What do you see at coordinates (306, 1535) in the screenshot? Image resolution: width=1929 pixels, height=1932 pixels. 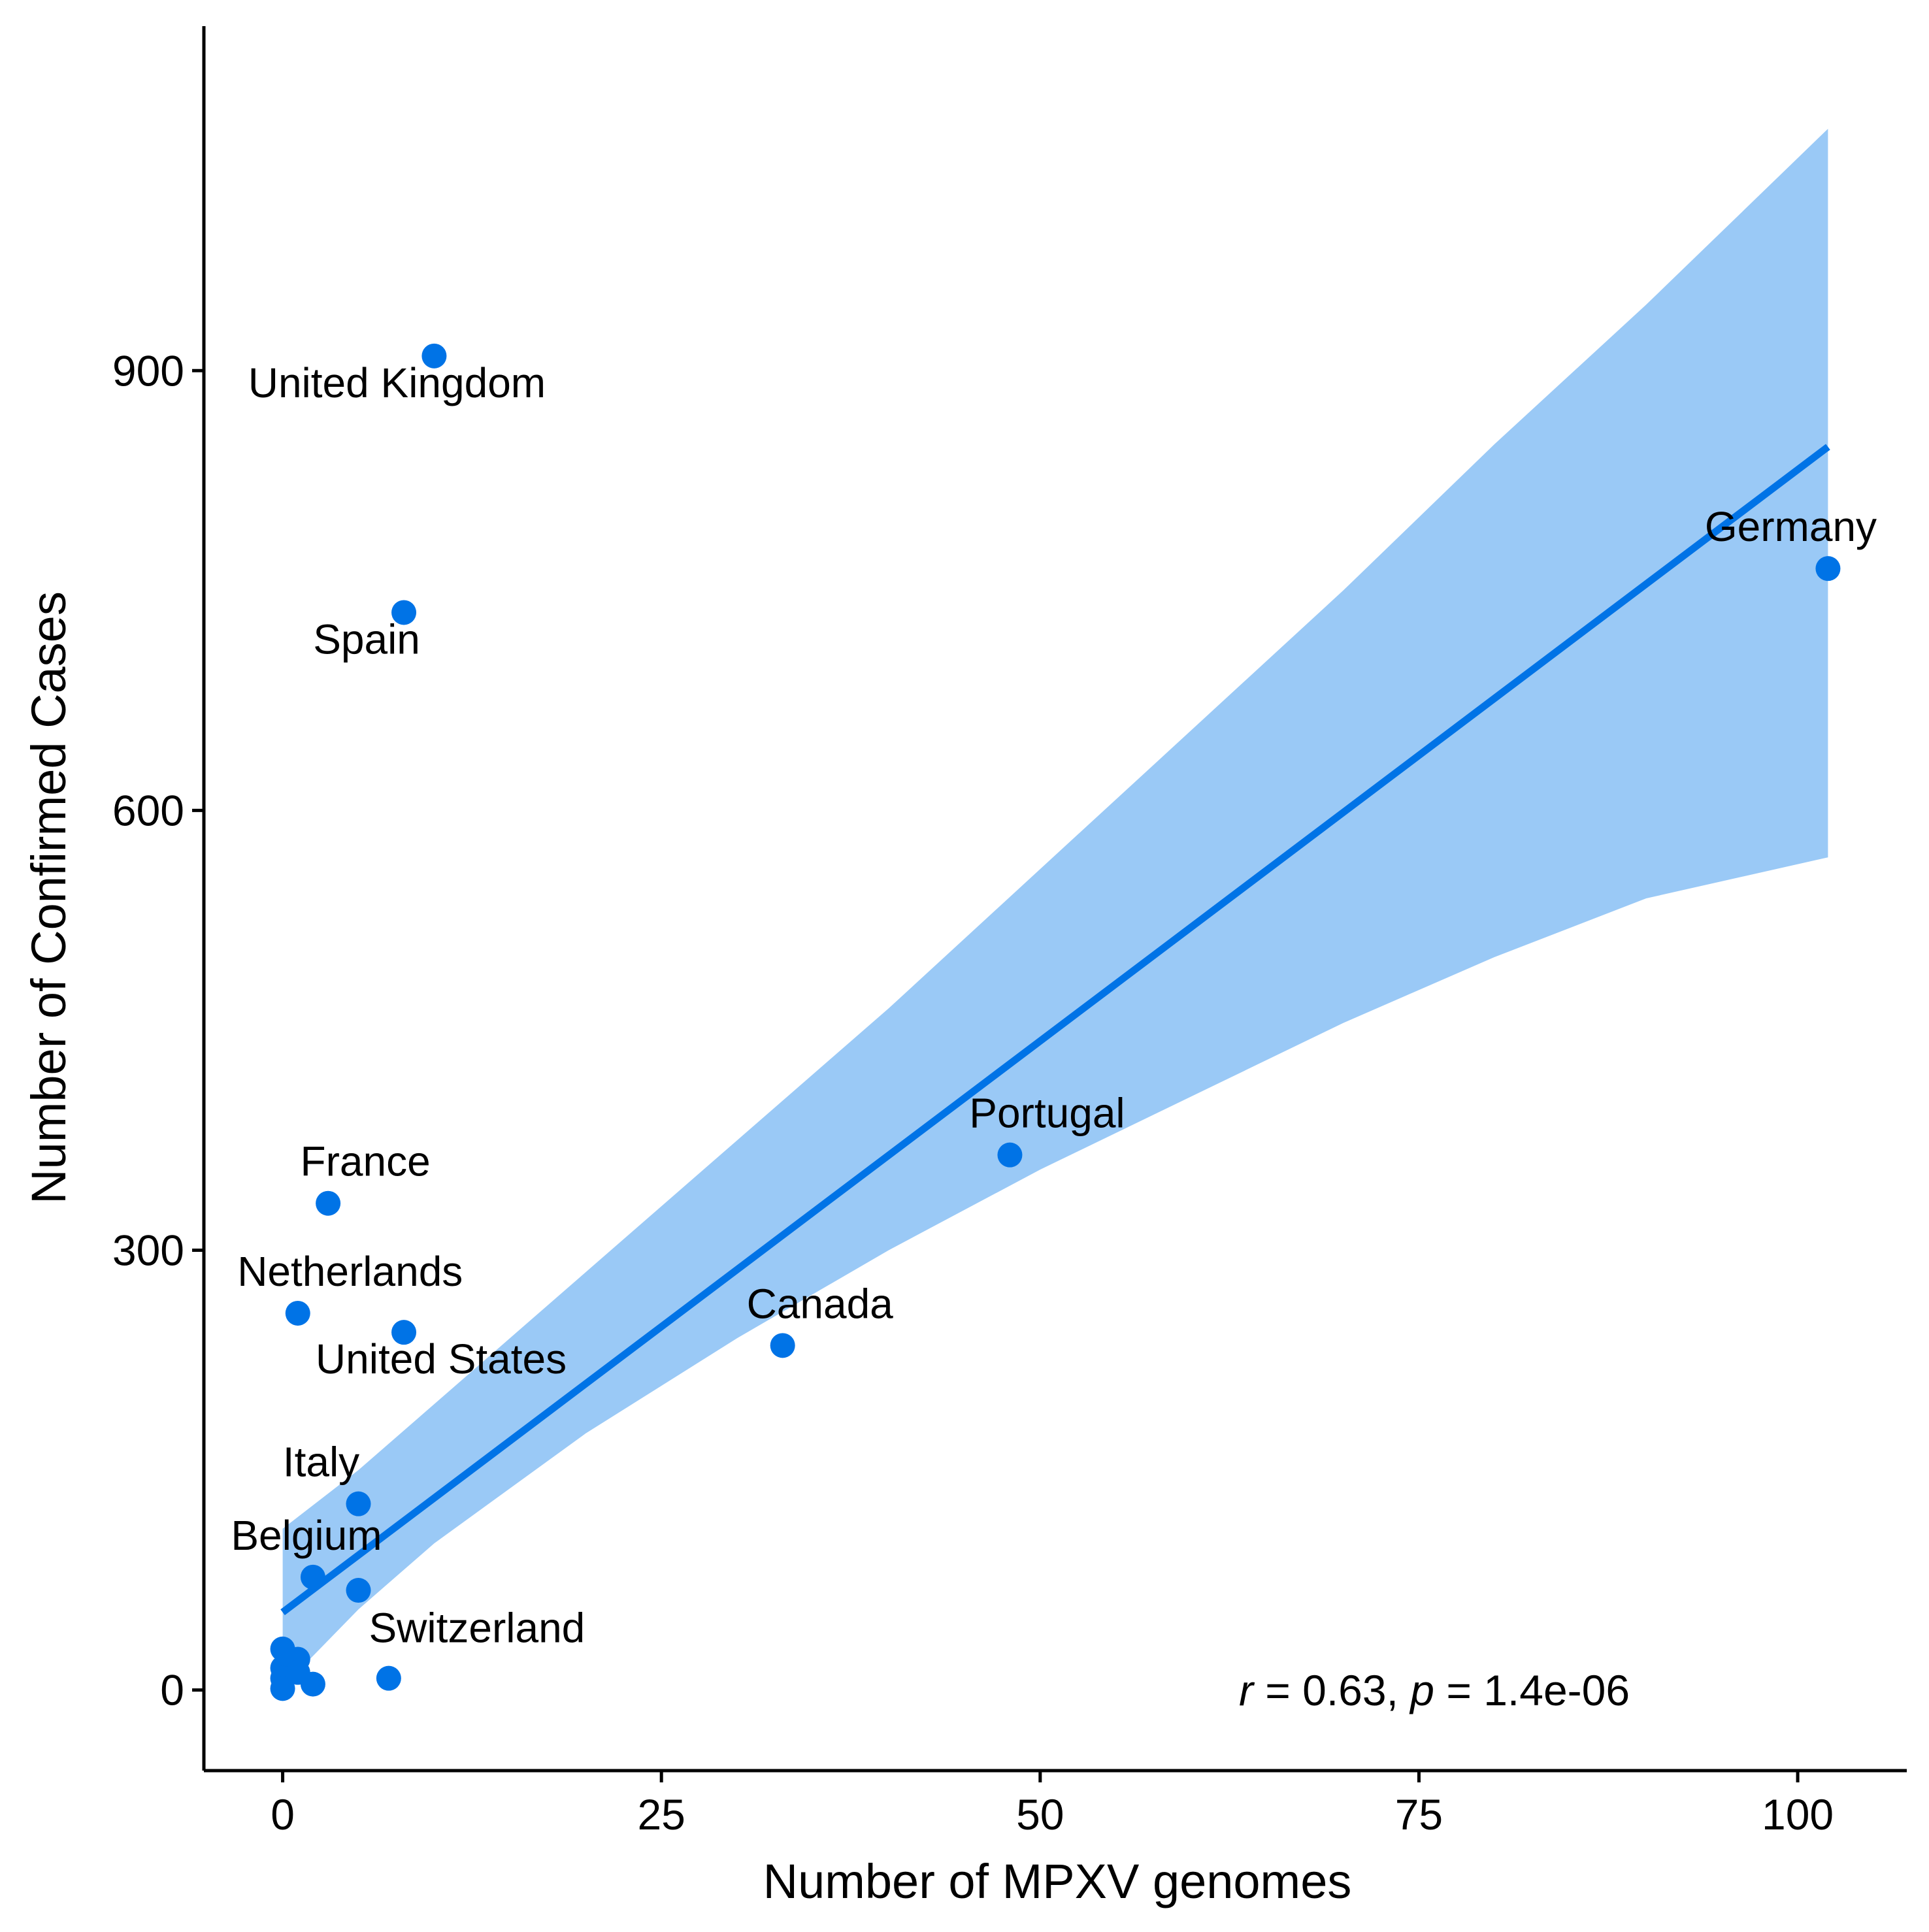 I see `point-label-belgium: Belgium` at bounding box center [306, 1535].